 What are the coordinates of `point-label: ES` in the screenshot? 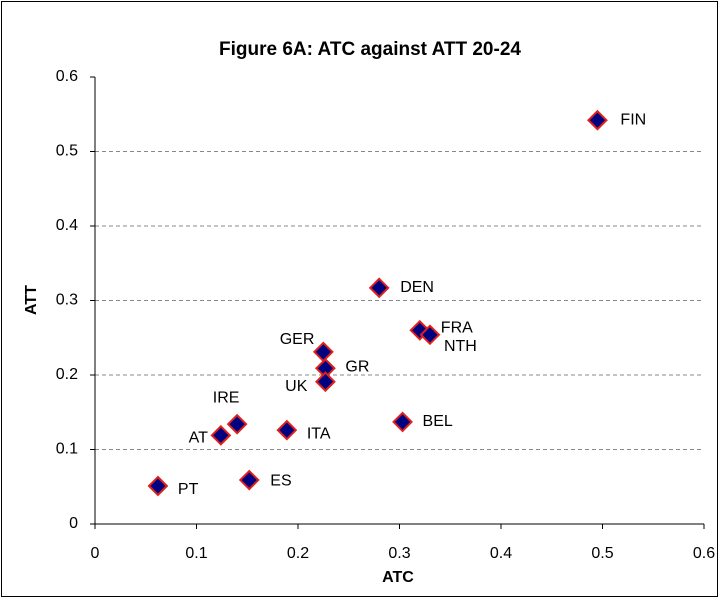 It's located at (280, 480).